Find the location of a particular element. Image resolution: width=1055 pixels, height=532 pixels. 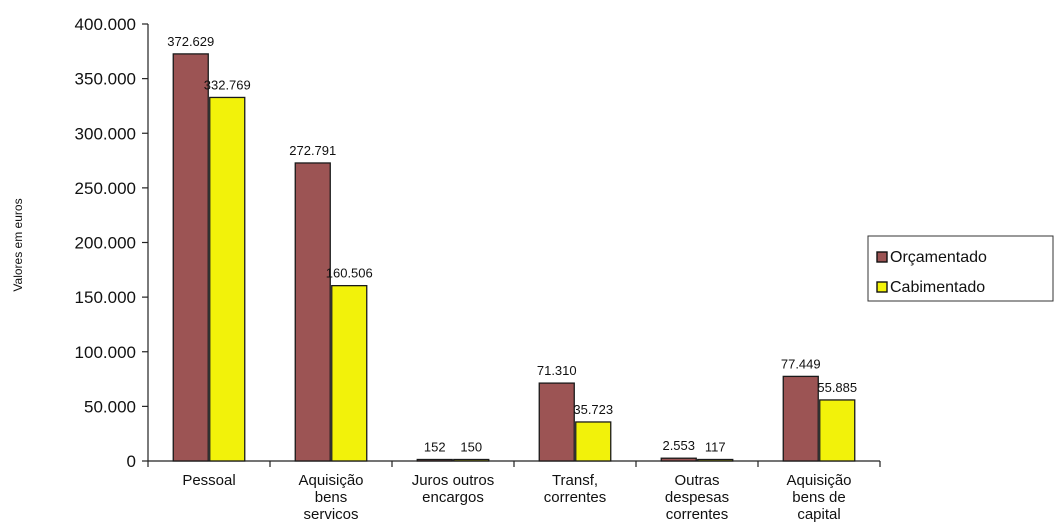

legend-swatch-cabimentado is located at coordinates (882, 287).